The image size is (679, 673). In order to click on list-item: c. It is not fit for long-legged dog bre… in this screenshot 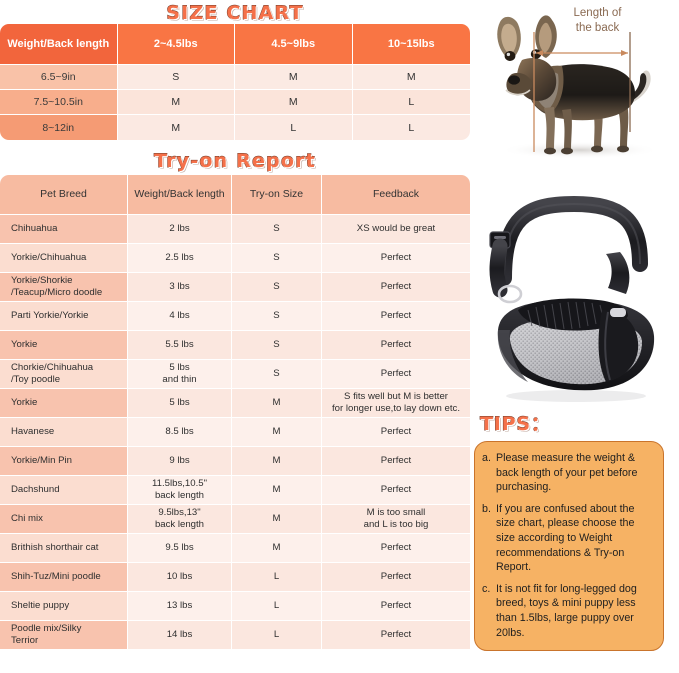, I will do `click(568, 611)`.